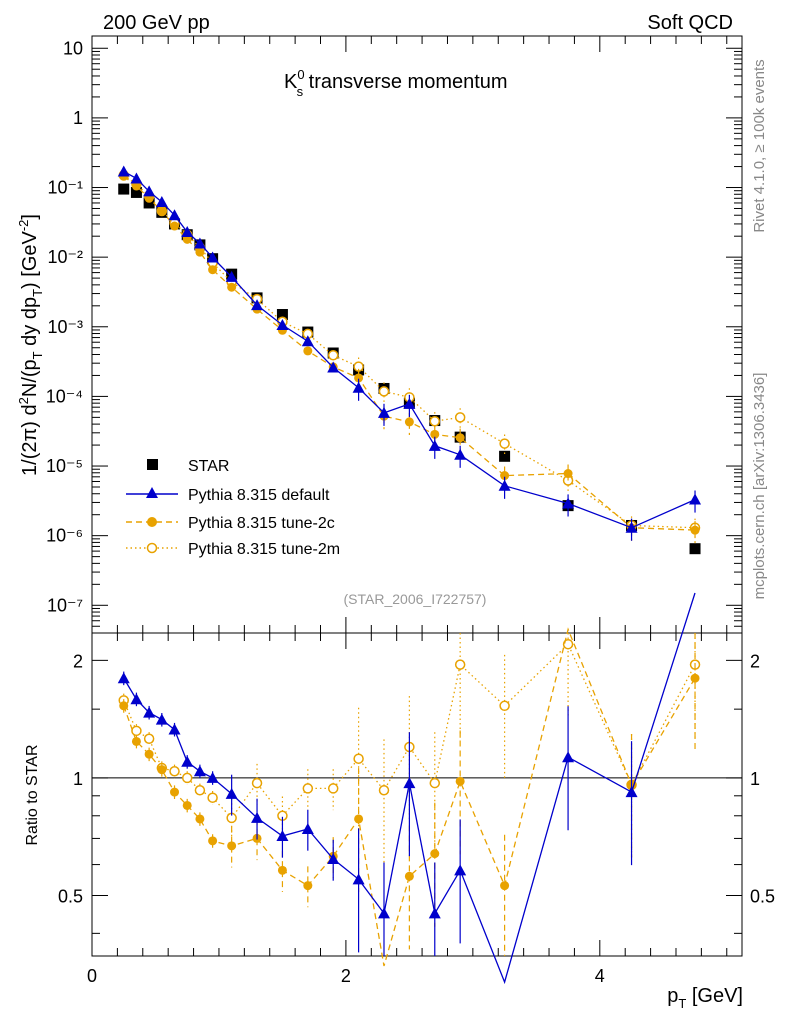  What do you see at coordinates (78, 118) in the screenshot?
I see `main-ytick-label: 1` at bounding box center [78, 118].